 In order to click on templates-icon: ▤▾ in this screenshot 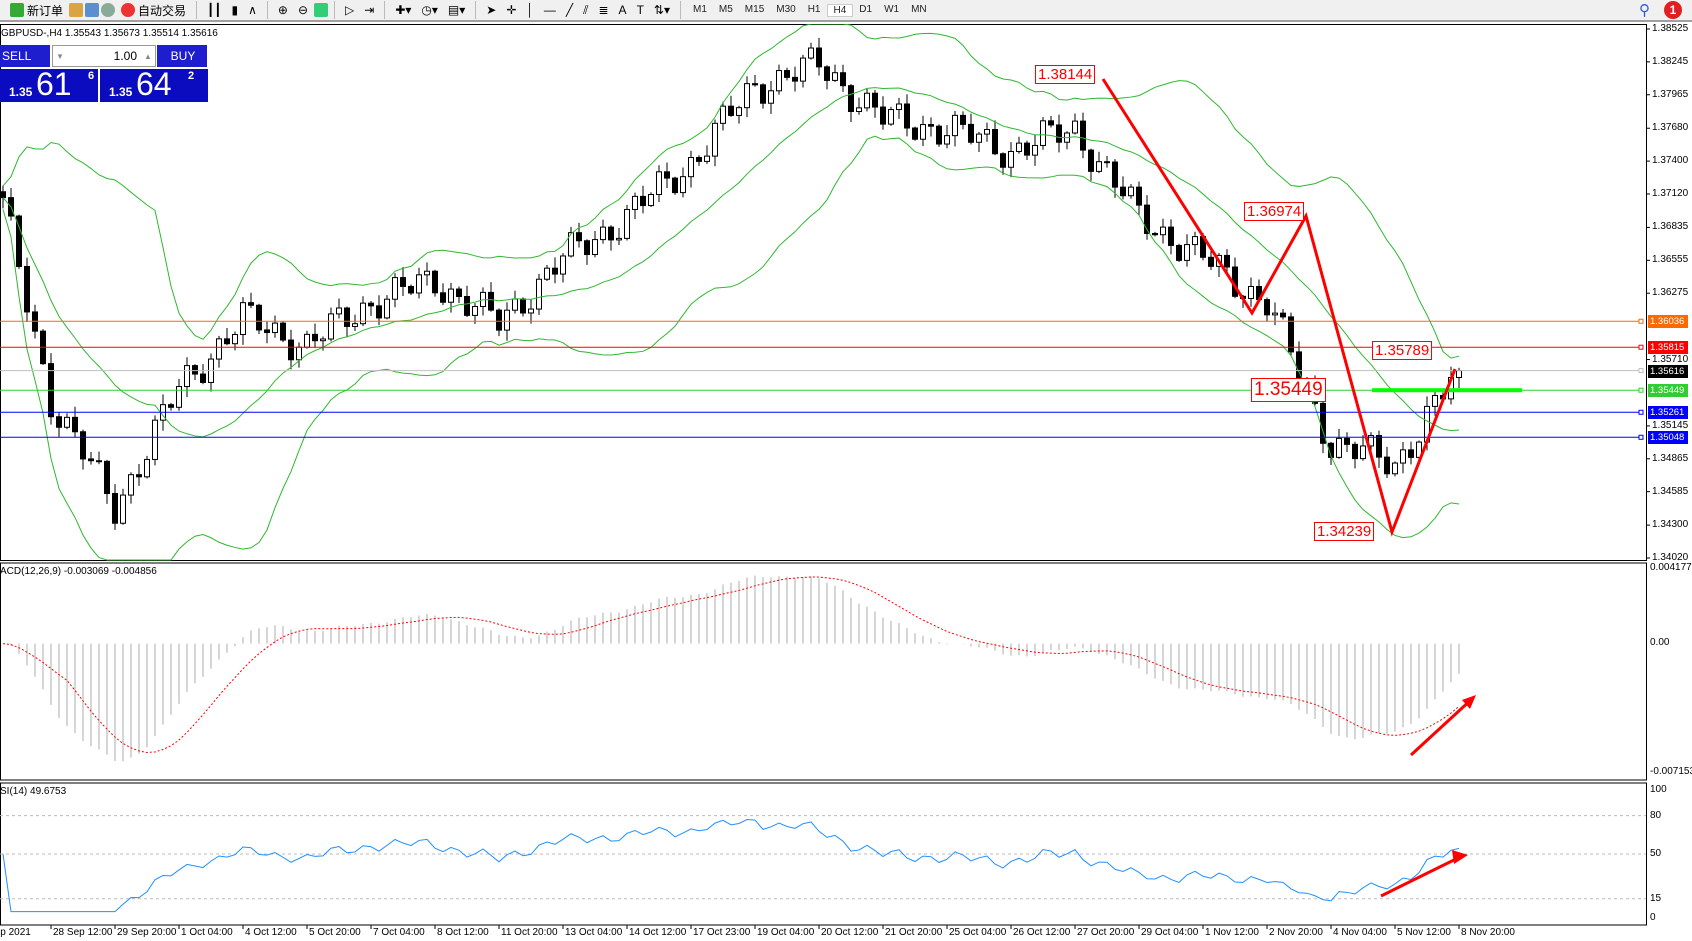, I will do `click(456, 10)`.